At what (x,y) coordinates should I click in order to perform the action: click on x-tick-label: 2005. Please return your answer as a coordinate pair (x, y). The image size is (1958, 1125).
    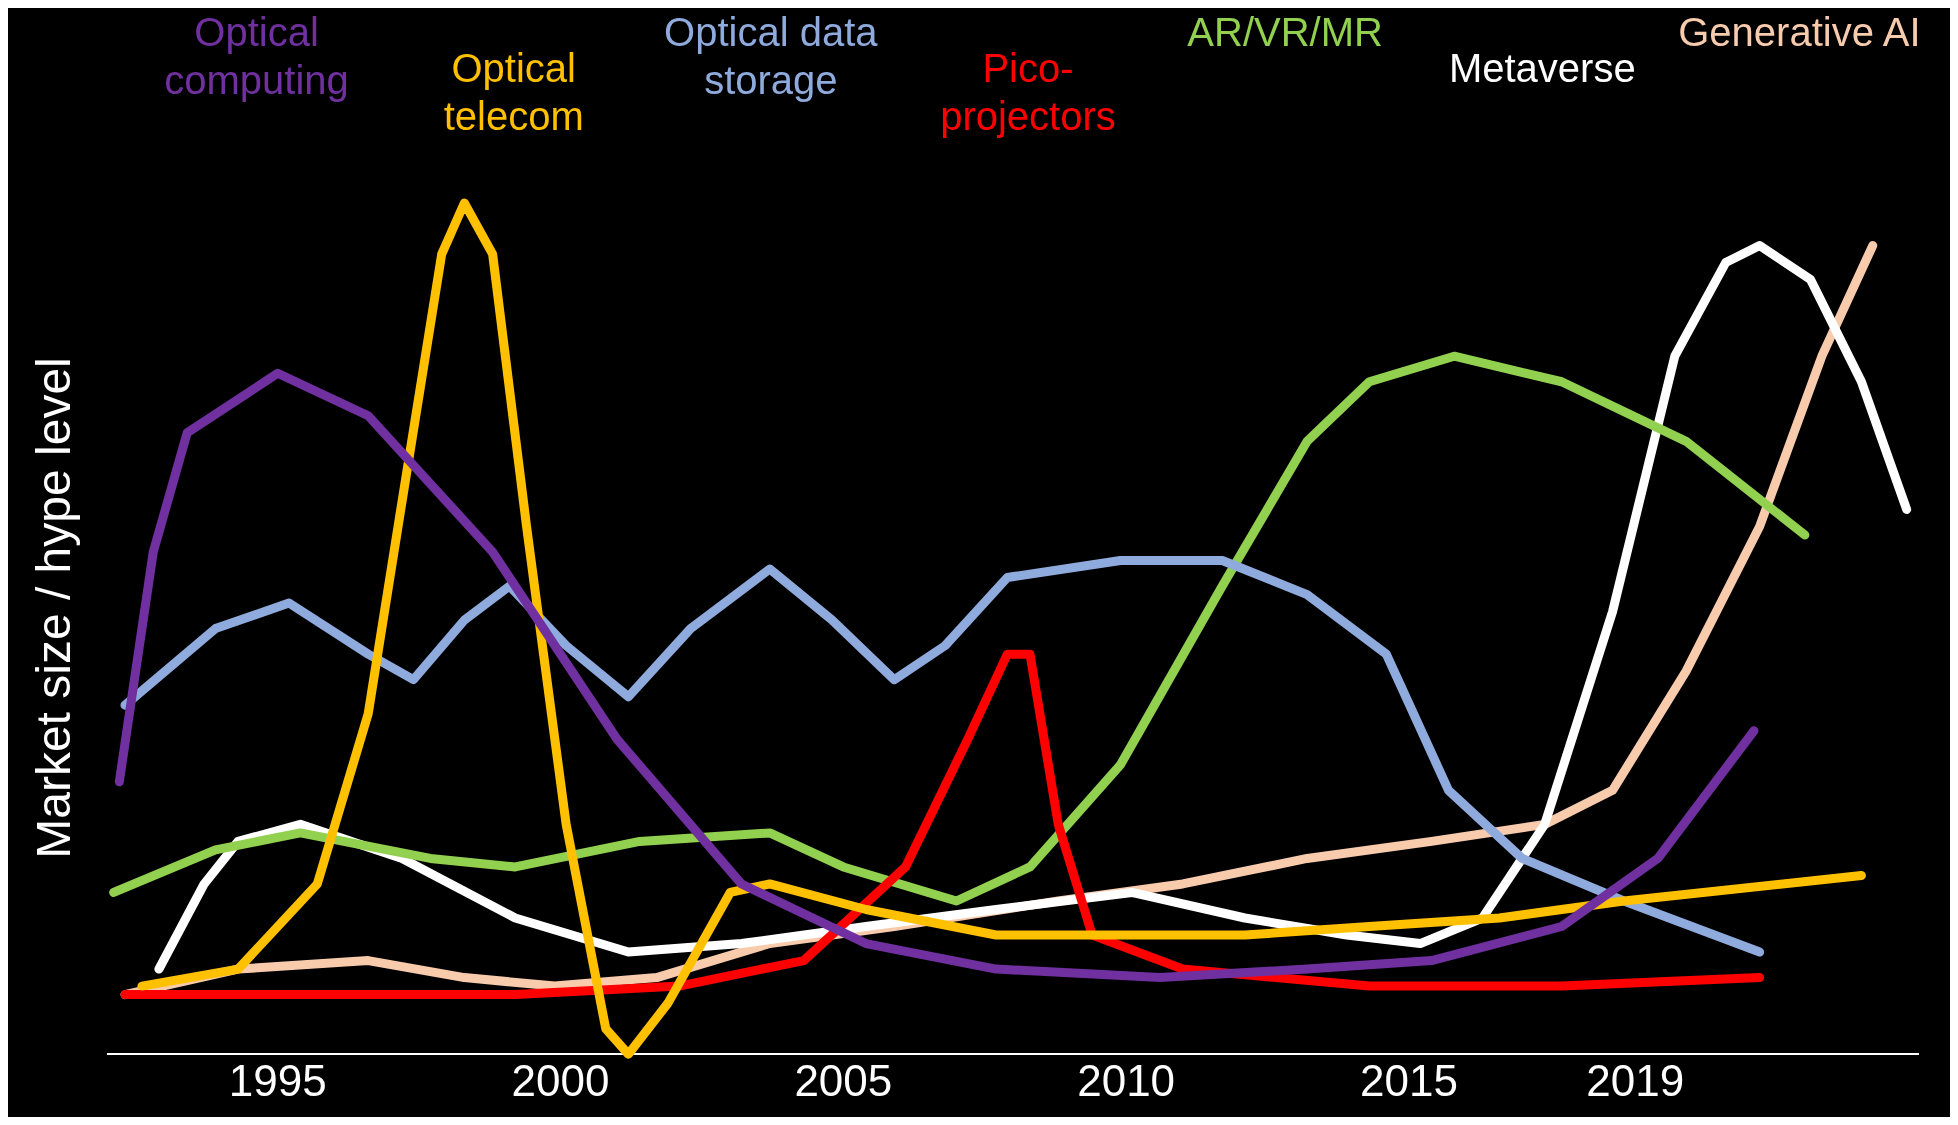
    Looking at the image, I should click on (843, 1080).